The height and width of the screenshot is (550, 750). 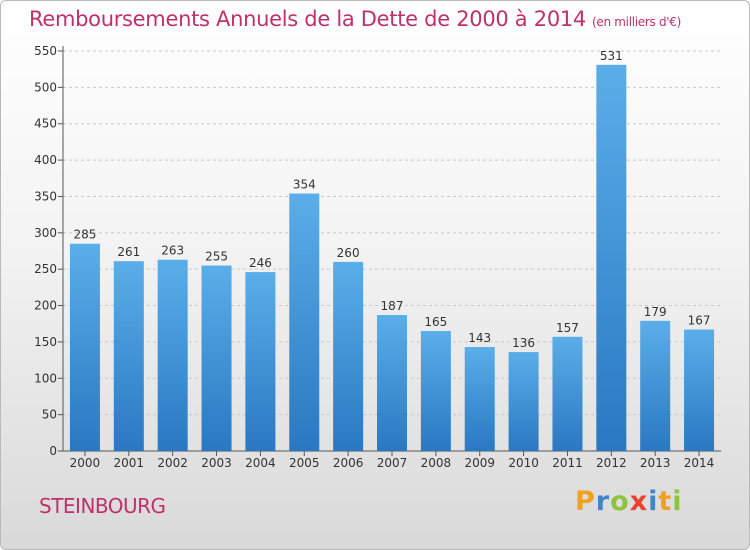 I want to click on x-tick-label: 2010, so click(x=523, y=463).